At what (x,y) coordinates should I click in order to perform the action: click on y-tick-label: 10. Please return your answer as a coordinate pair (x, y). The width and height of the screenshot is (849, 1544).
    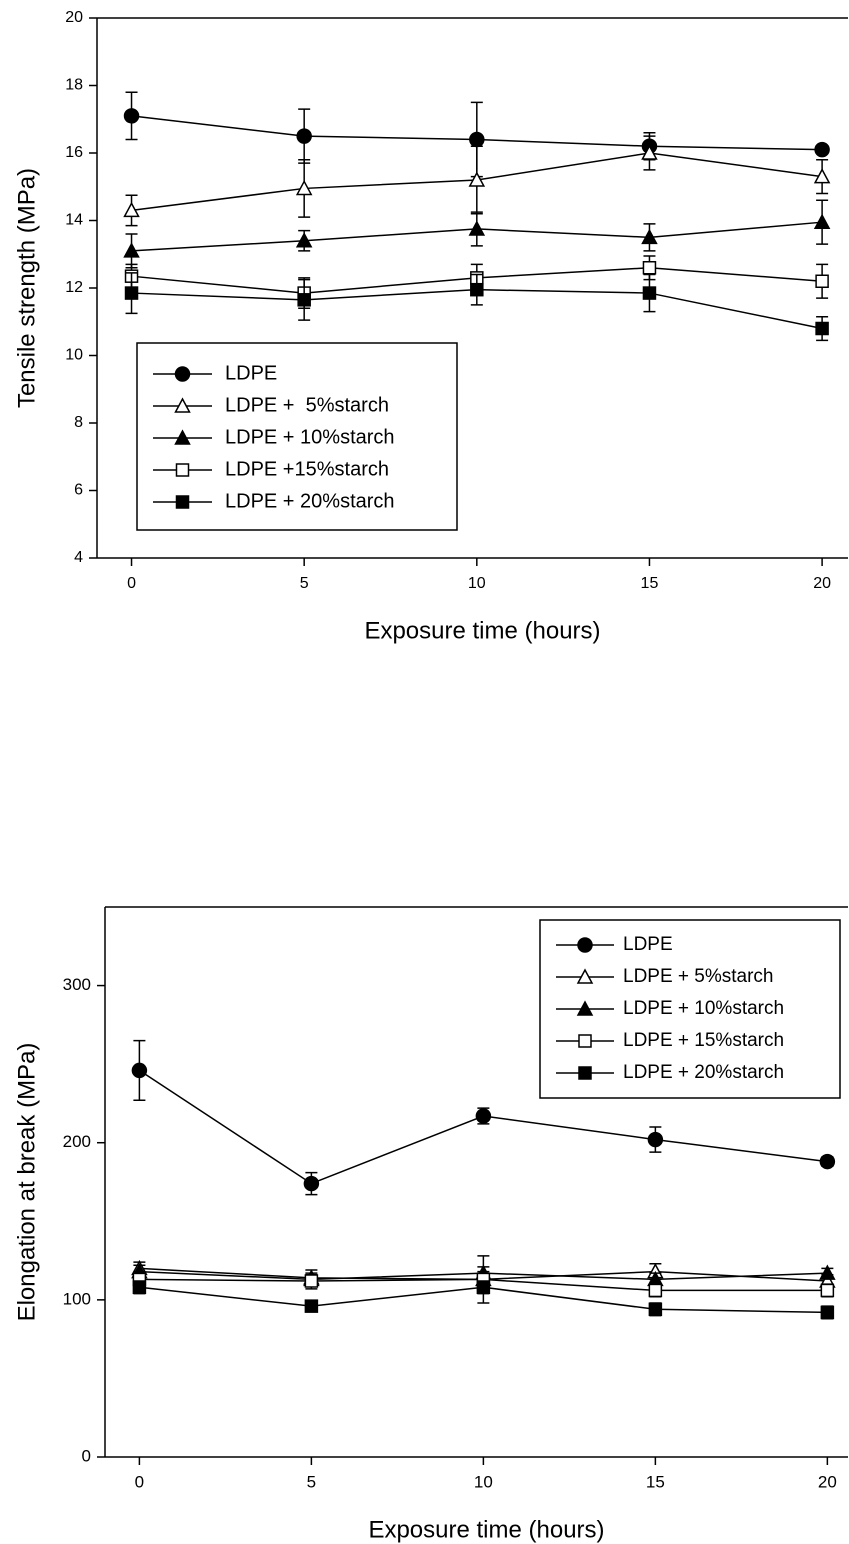
    Looking at the image, I should click on (74, 355).